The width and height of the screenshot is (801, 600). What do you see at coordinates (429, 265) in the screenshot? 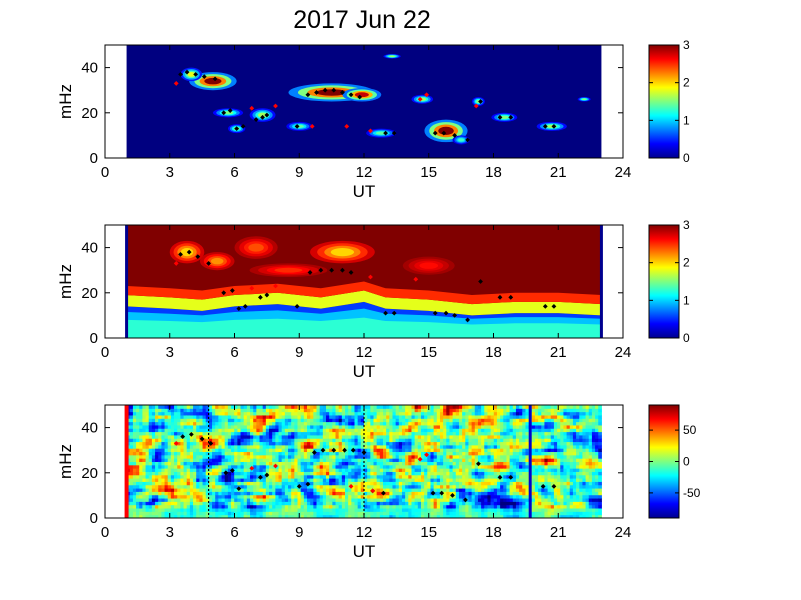
I see `heatmap-blob` at bounding box center [429, 265].